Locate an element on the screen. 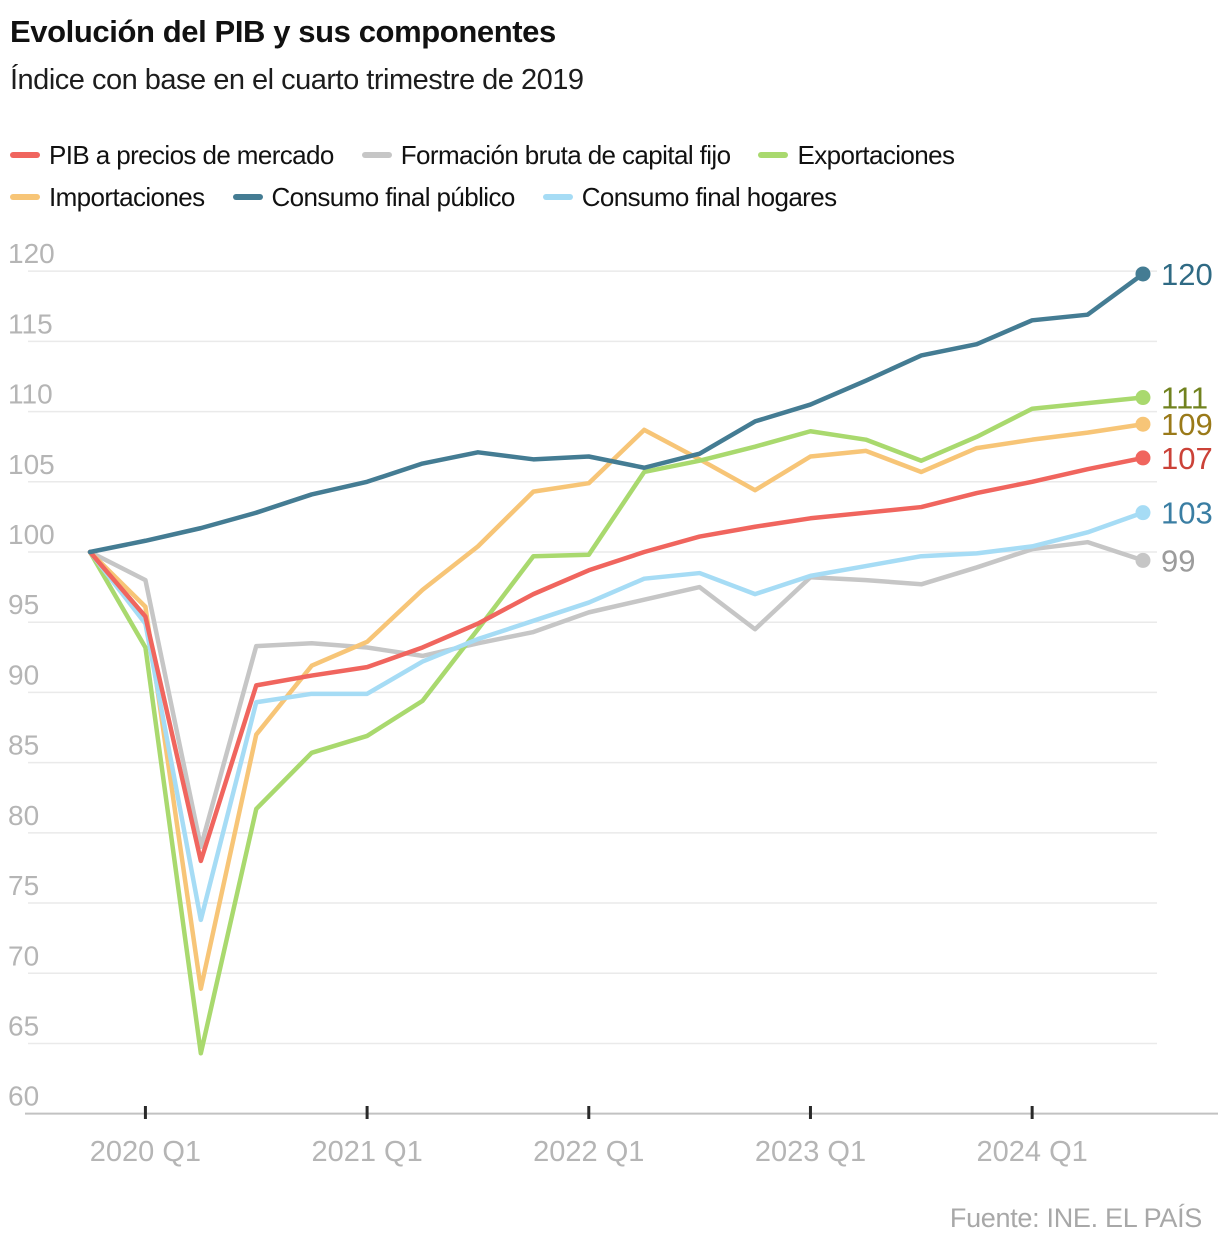  legend-swatch-pib-a-precios-de-mercado is located at coordinates (25, 155).